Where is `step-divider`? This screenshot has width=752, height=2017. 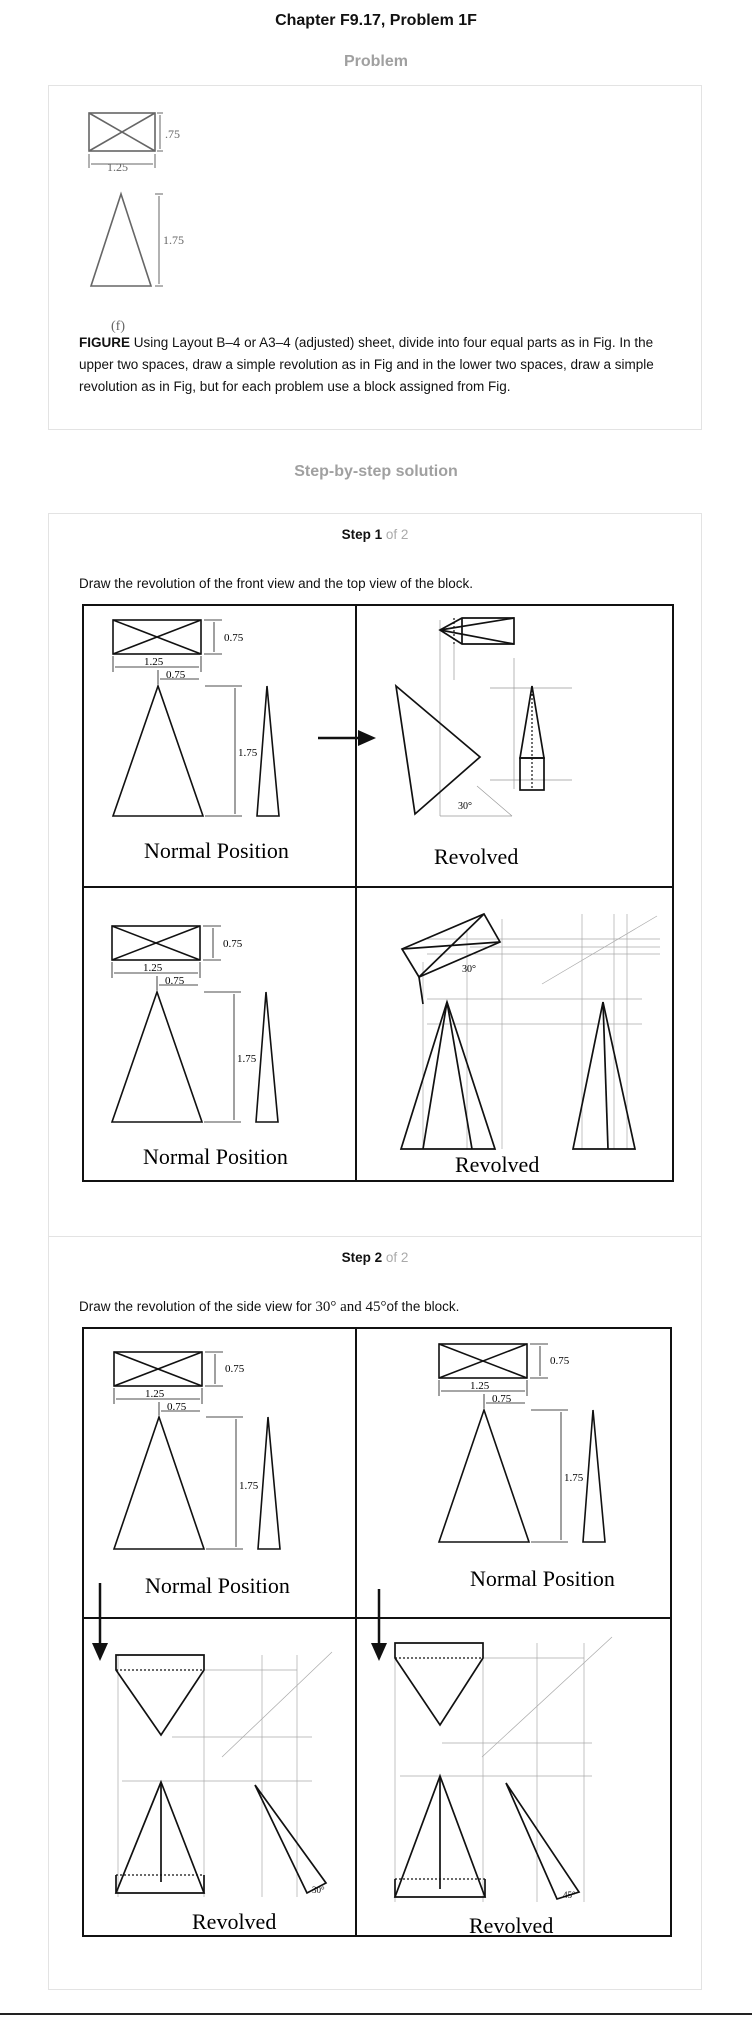 step-divider is located at coordinates (375, 1236).